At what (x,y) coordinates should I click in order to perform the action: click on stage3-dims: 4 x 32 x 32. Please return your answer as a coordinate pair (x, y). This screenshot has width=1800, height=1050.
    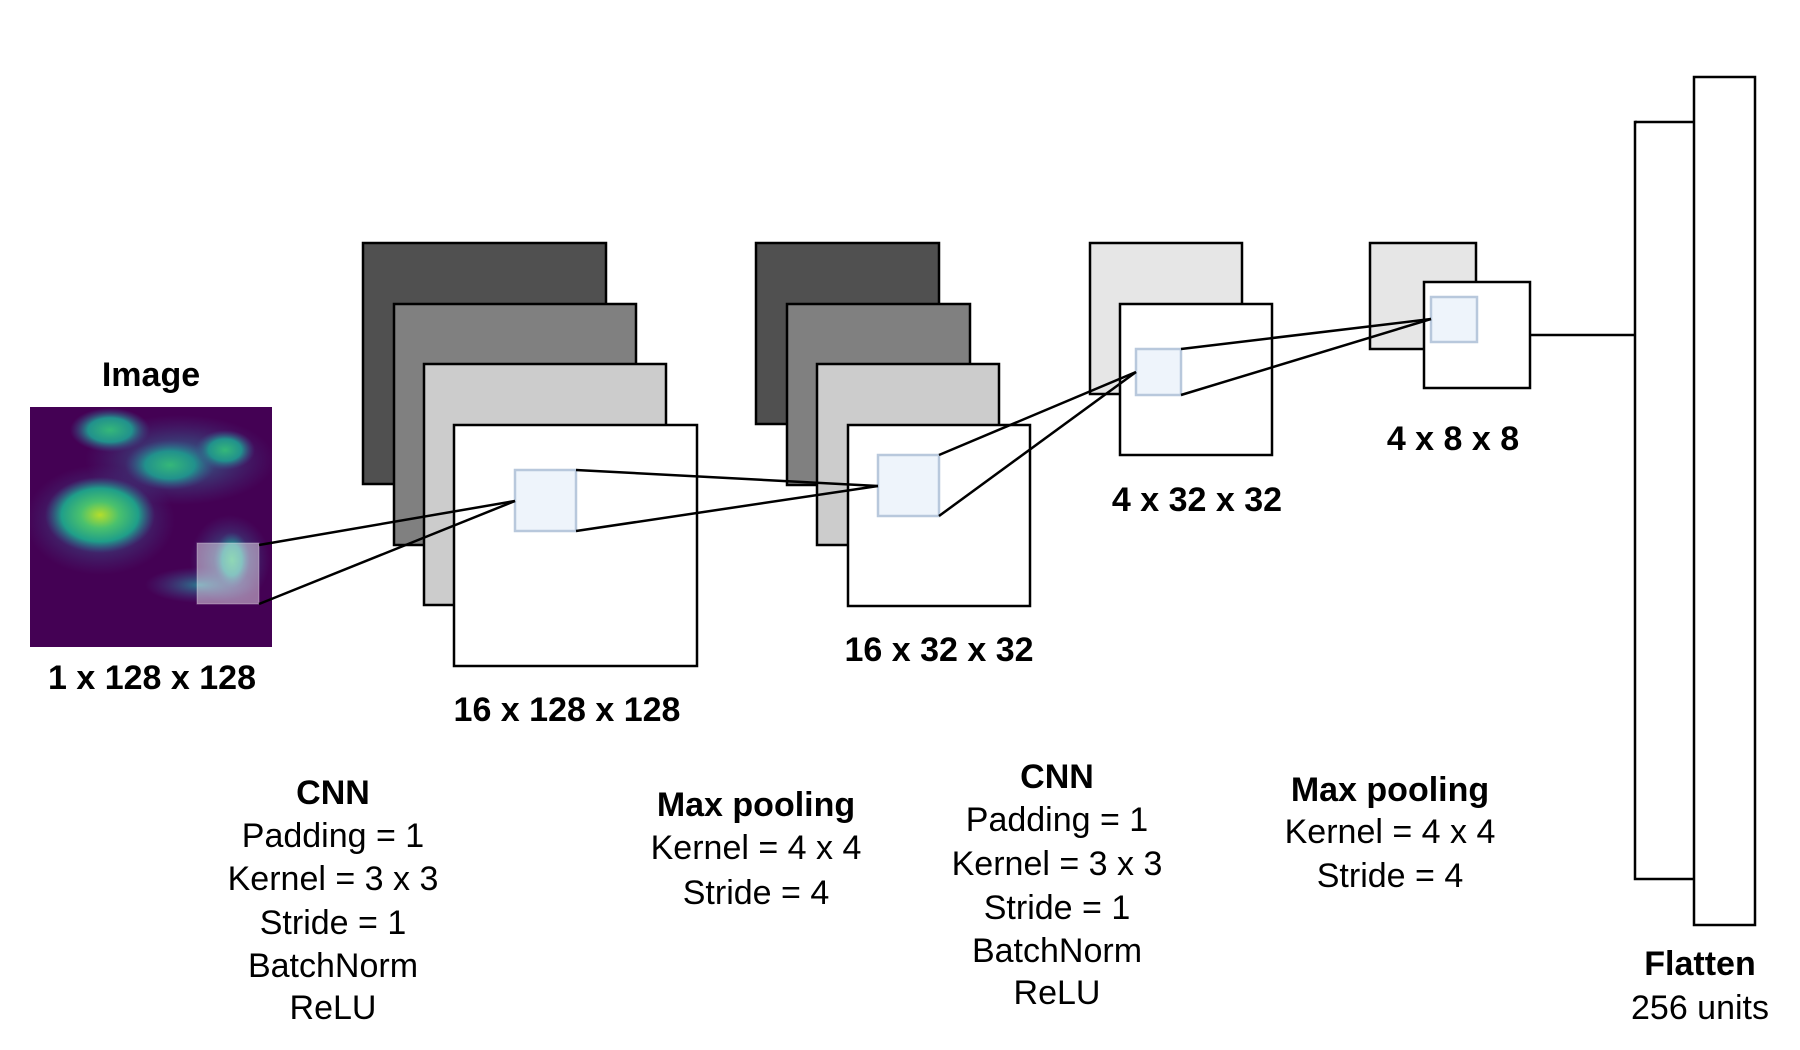
    Looking at the image, I should click on (1197, 500).